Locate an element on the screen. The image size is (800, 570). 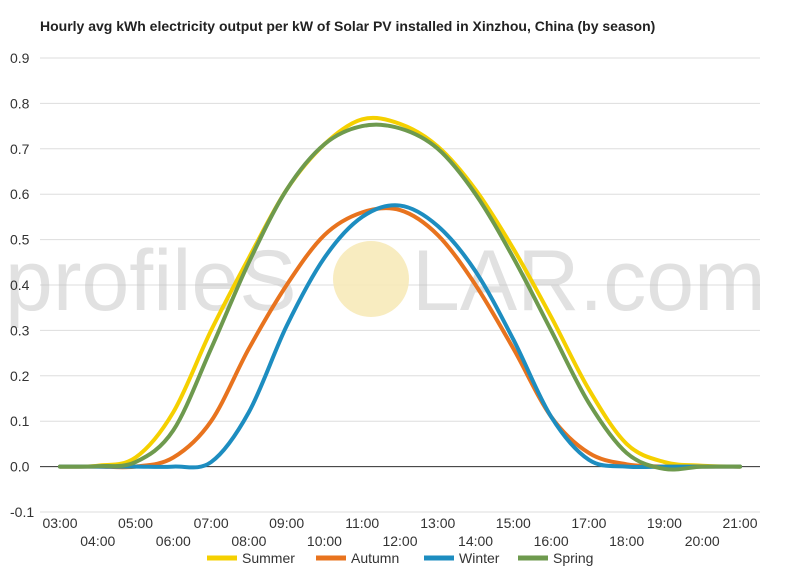
x-tick-label: 09:00 is located at coordinates (286, 523).